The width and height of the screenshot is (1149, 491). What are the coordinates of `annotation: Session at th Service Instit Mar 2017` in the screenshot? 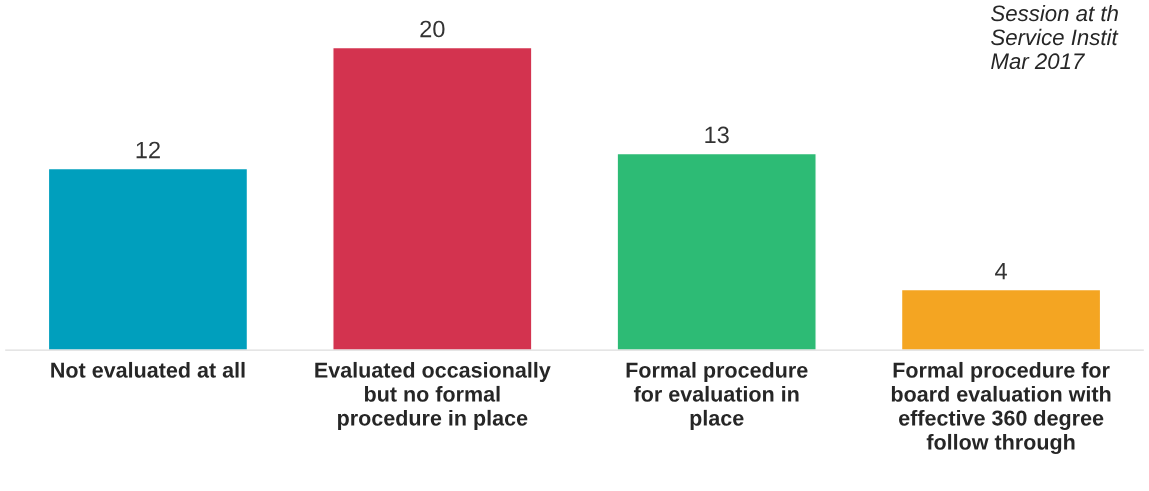 It's located at (1055, 37).